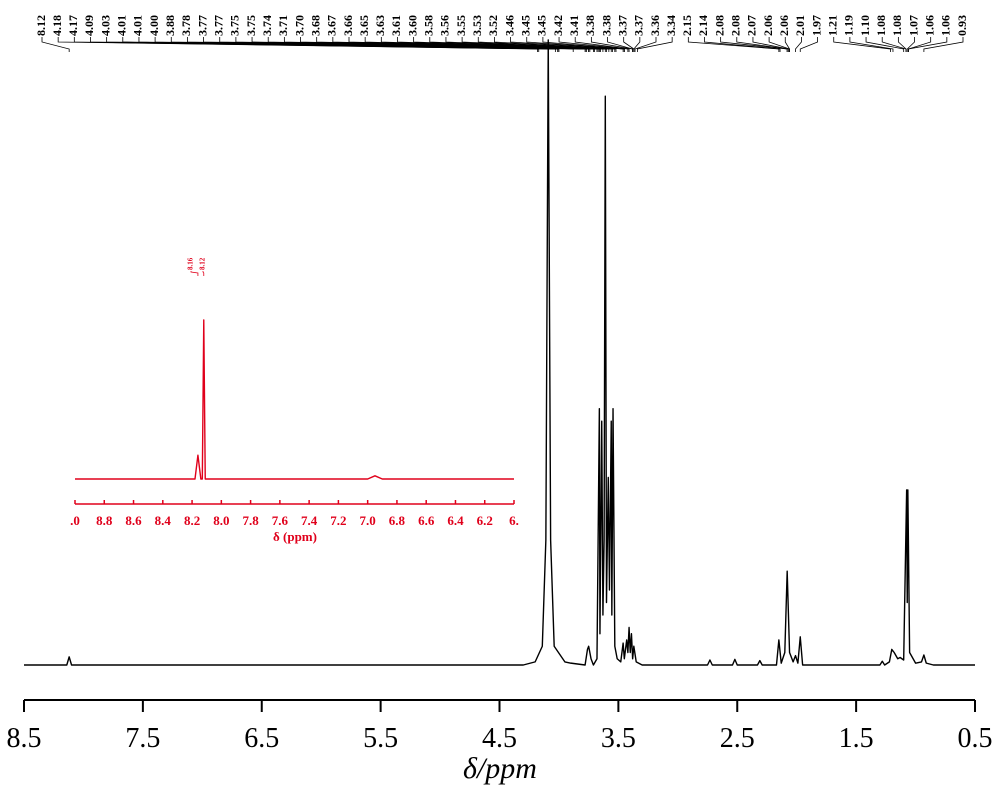 The height and width of the screenshot is (798, 1000). Describe the element at coordinates (202, 25) in the screenshot. I see `peak-label: 3.77` at that location.